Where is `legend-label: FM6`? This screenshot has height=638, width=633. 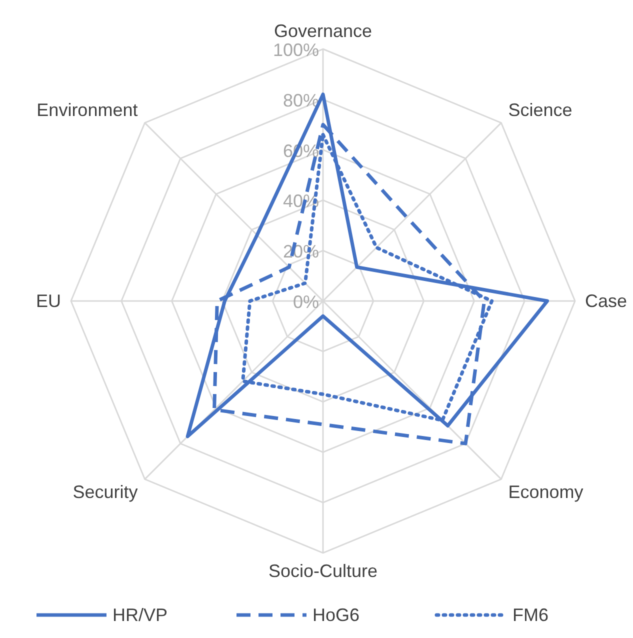
legend-label: FM6 is located at coordinates (530, 615).